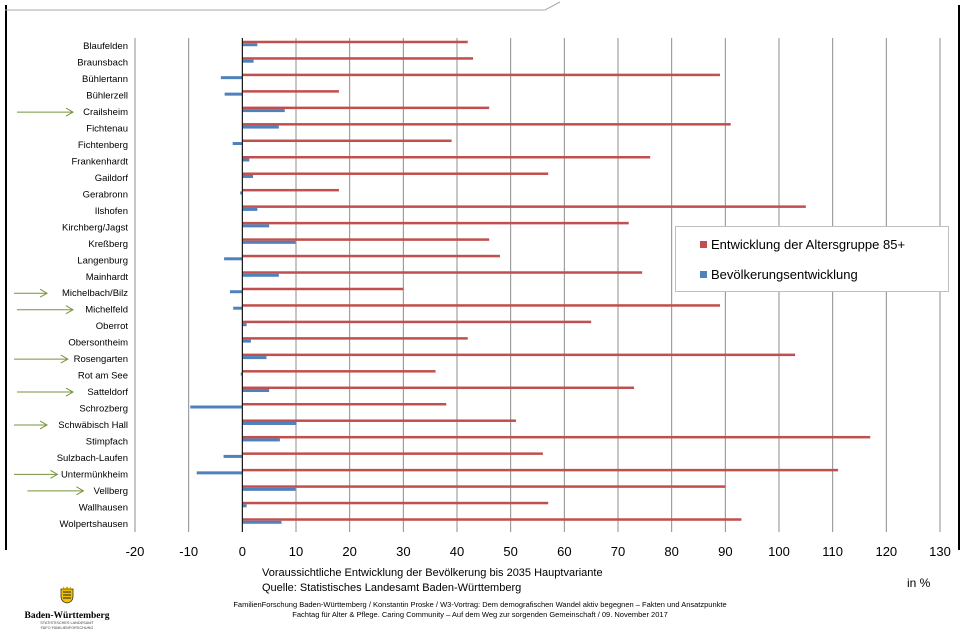  I want to click on logo-sub-2: FAFO FAMILIENFORSCHUNG, so click(67, 627).